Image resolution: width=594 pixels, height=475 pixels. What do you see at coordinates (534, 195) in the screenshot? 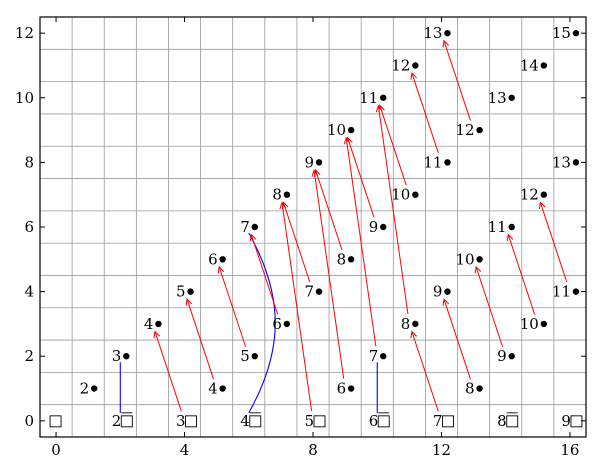
I see `point-dot: 12` at bounding box center [534, 195].